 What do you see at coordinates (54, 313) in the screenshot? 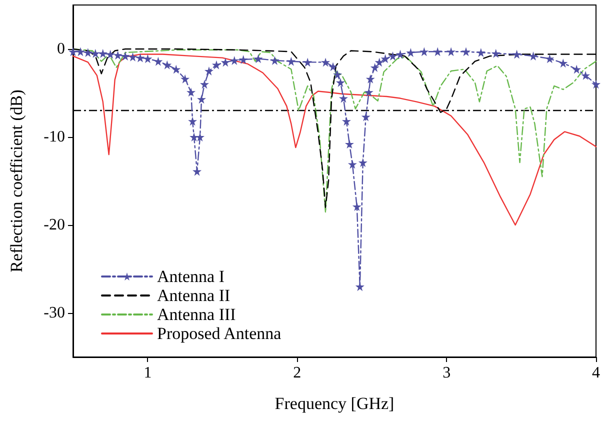
I see `y-tick-label: -30` at bounding box center [54, 313].